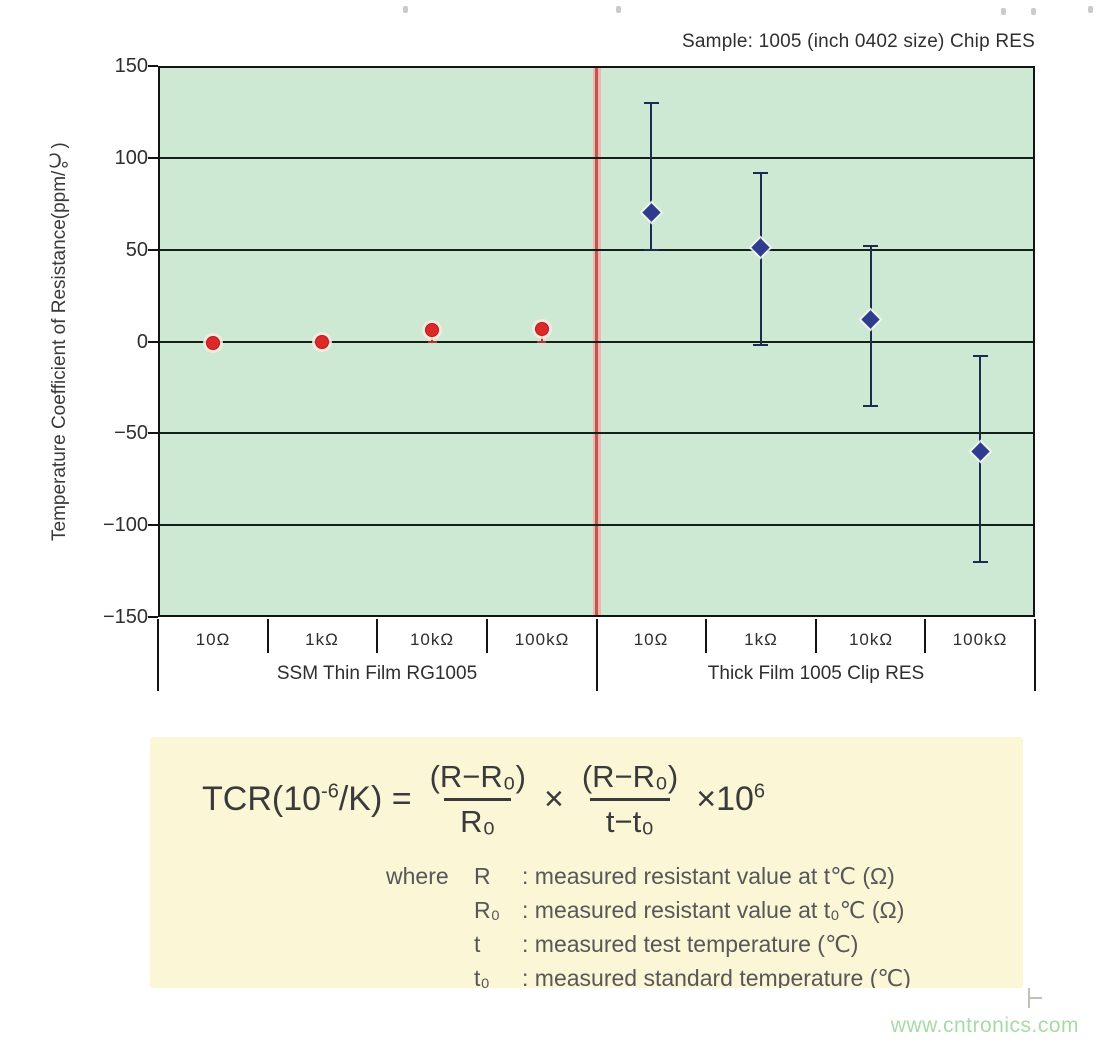 The width and height of the screenshot is (1097, 1049). I want to click on y-tick-label: 0, so click(142, 342).